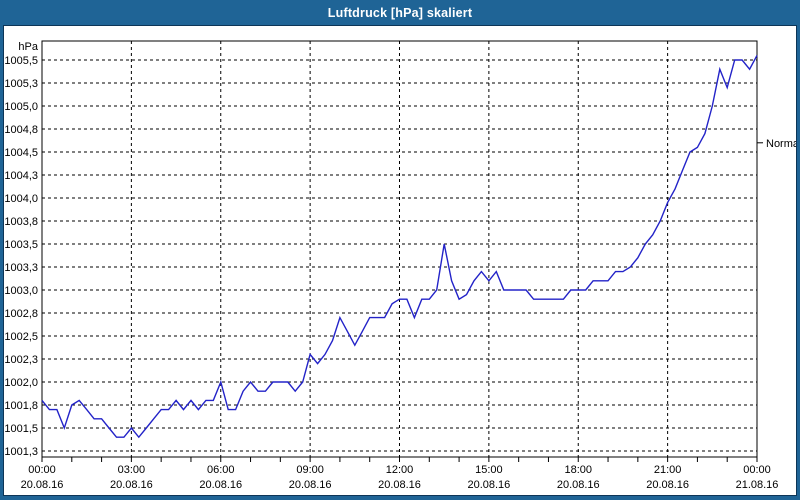 Image resolution: width=800 pixels, height=500 pixels. What do you see at coordinates (489, 470) in the screenshot?
I see `svg-text: 15:00` at bounding box center [489, 470].